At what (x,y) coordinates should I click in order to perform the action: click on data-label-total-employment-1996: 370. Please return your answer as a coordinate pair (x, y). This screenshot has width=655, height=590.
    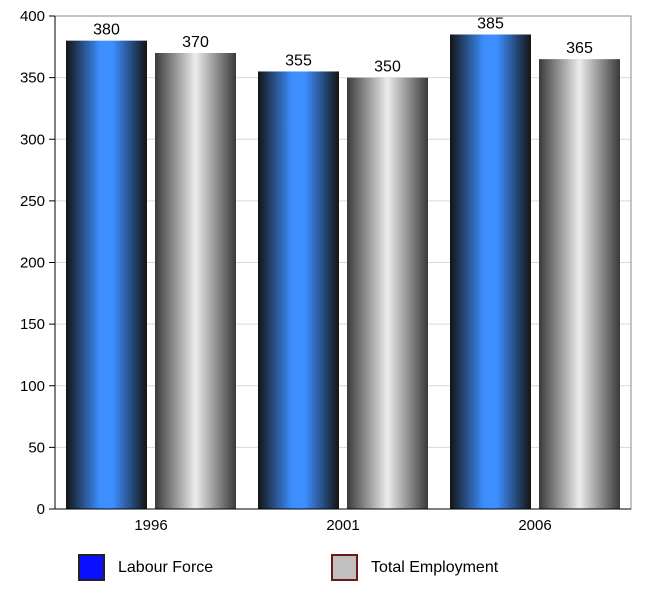
    Looking at the image, I should click on (195, 42).